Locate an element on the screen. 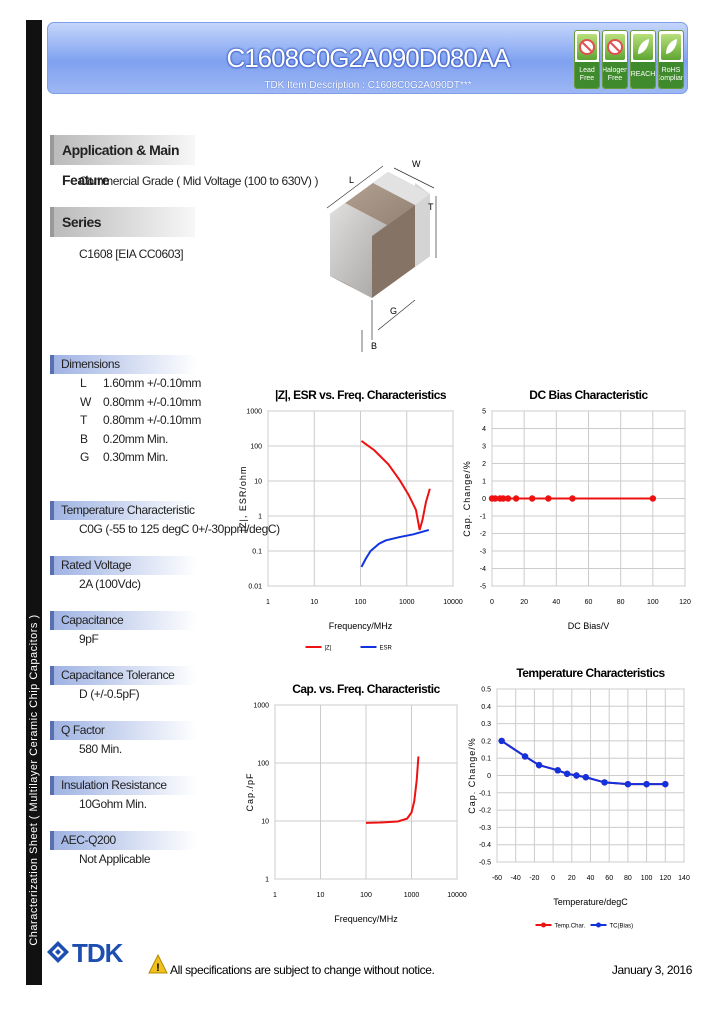  spec-text: 2A (100Vdc) is located at coordinates (110, 584).